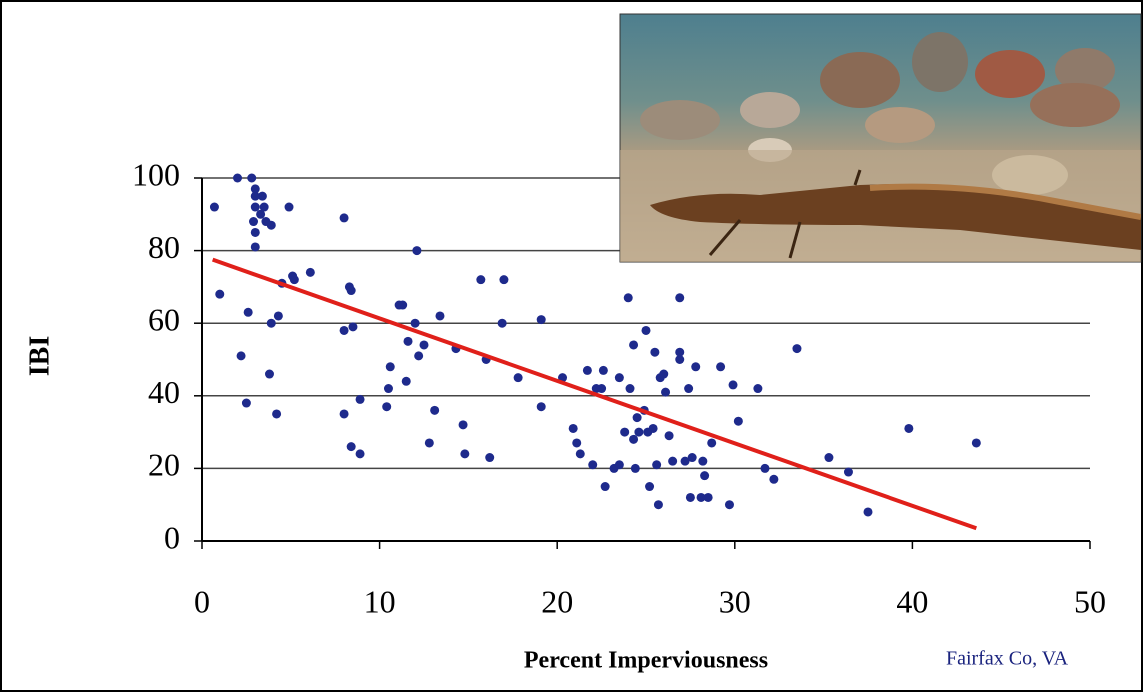  Describe the element at coordinates (735, 601) in the screenshot. I see `x-tick-label: 30` at that location.